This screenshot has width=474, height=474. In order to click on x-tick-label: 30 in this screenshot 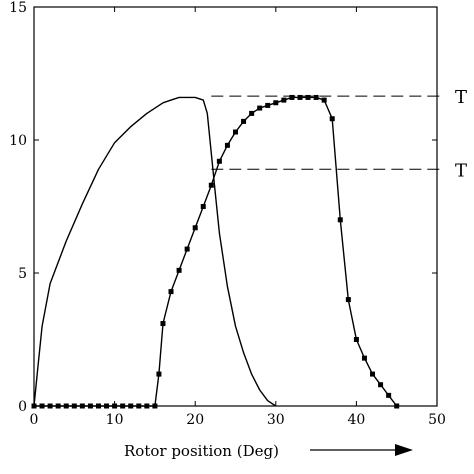, I will do `click(276, 420)`.